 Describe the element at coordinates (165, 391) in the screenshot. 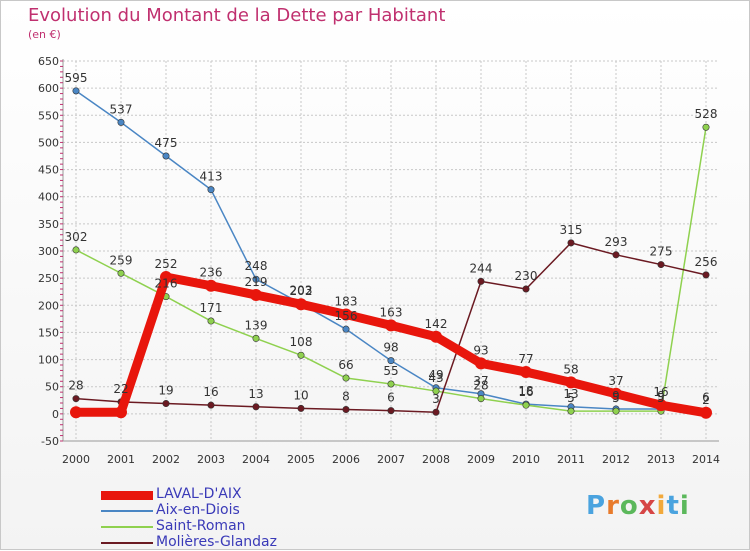

I see `data-label: 19` at that location.